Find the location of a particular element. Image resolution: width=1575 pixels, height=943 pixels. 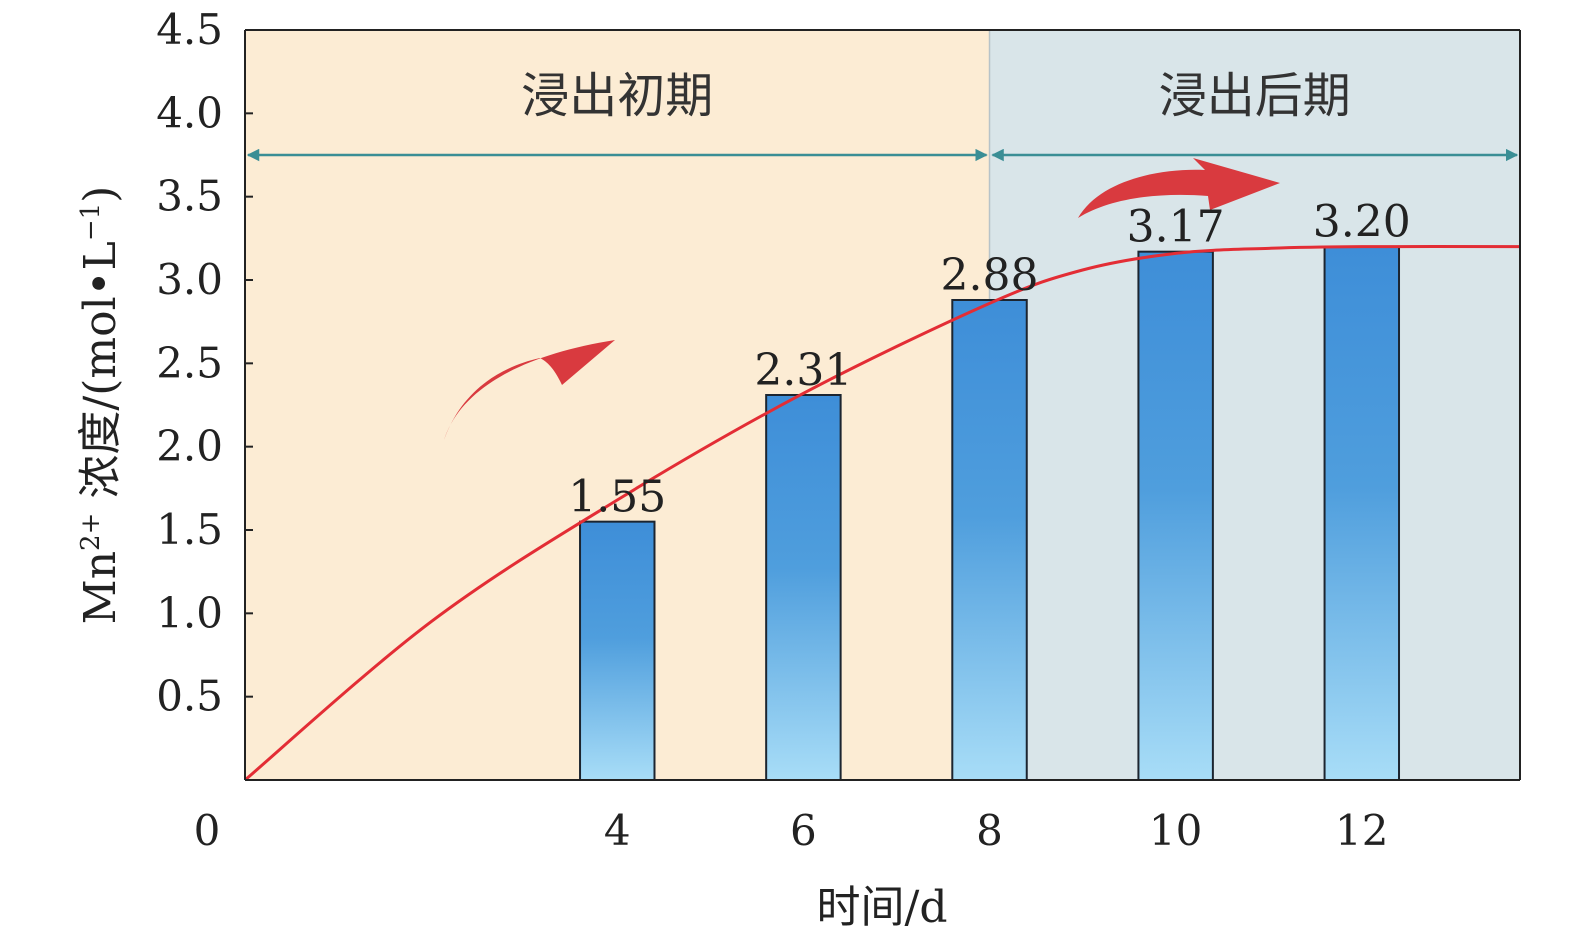

x-ticks-layer: 4 6 8 10 12 is located at coordinates (996, 830).